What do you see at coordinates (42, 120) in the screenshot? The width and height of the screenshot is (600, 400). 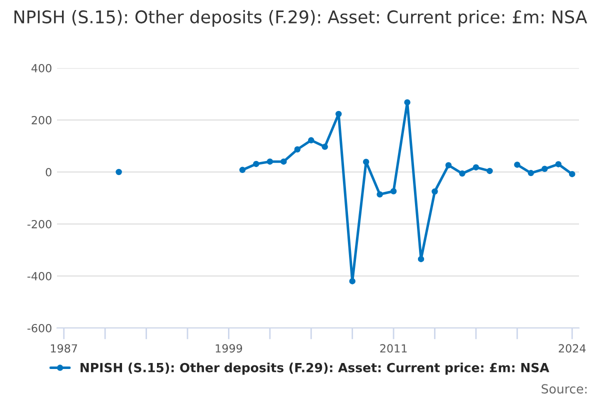 I see `y-tick-label: 200` at bounding box center [42, 120].